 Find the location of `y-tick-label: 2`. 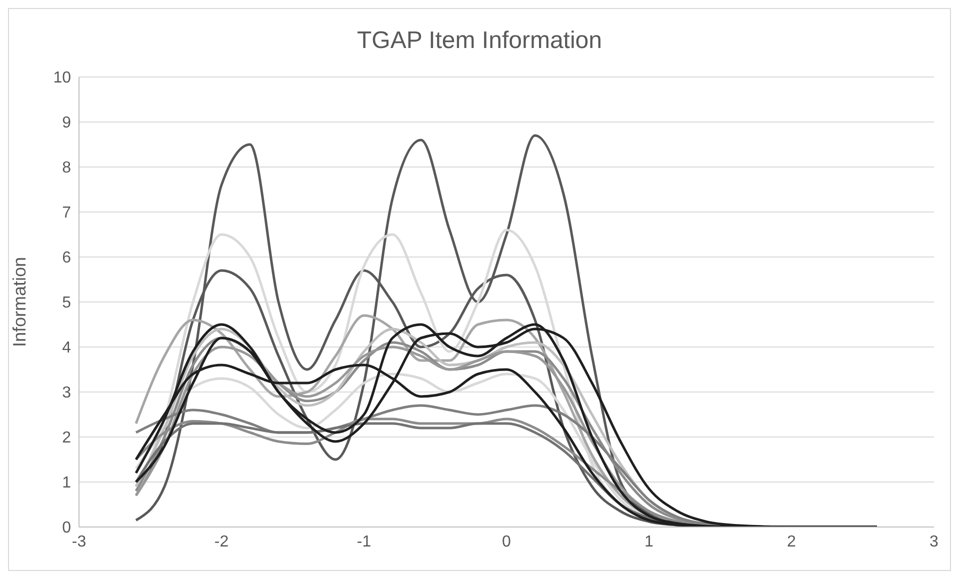

y-tick-label: 2 is located at coordinates (67, 438).